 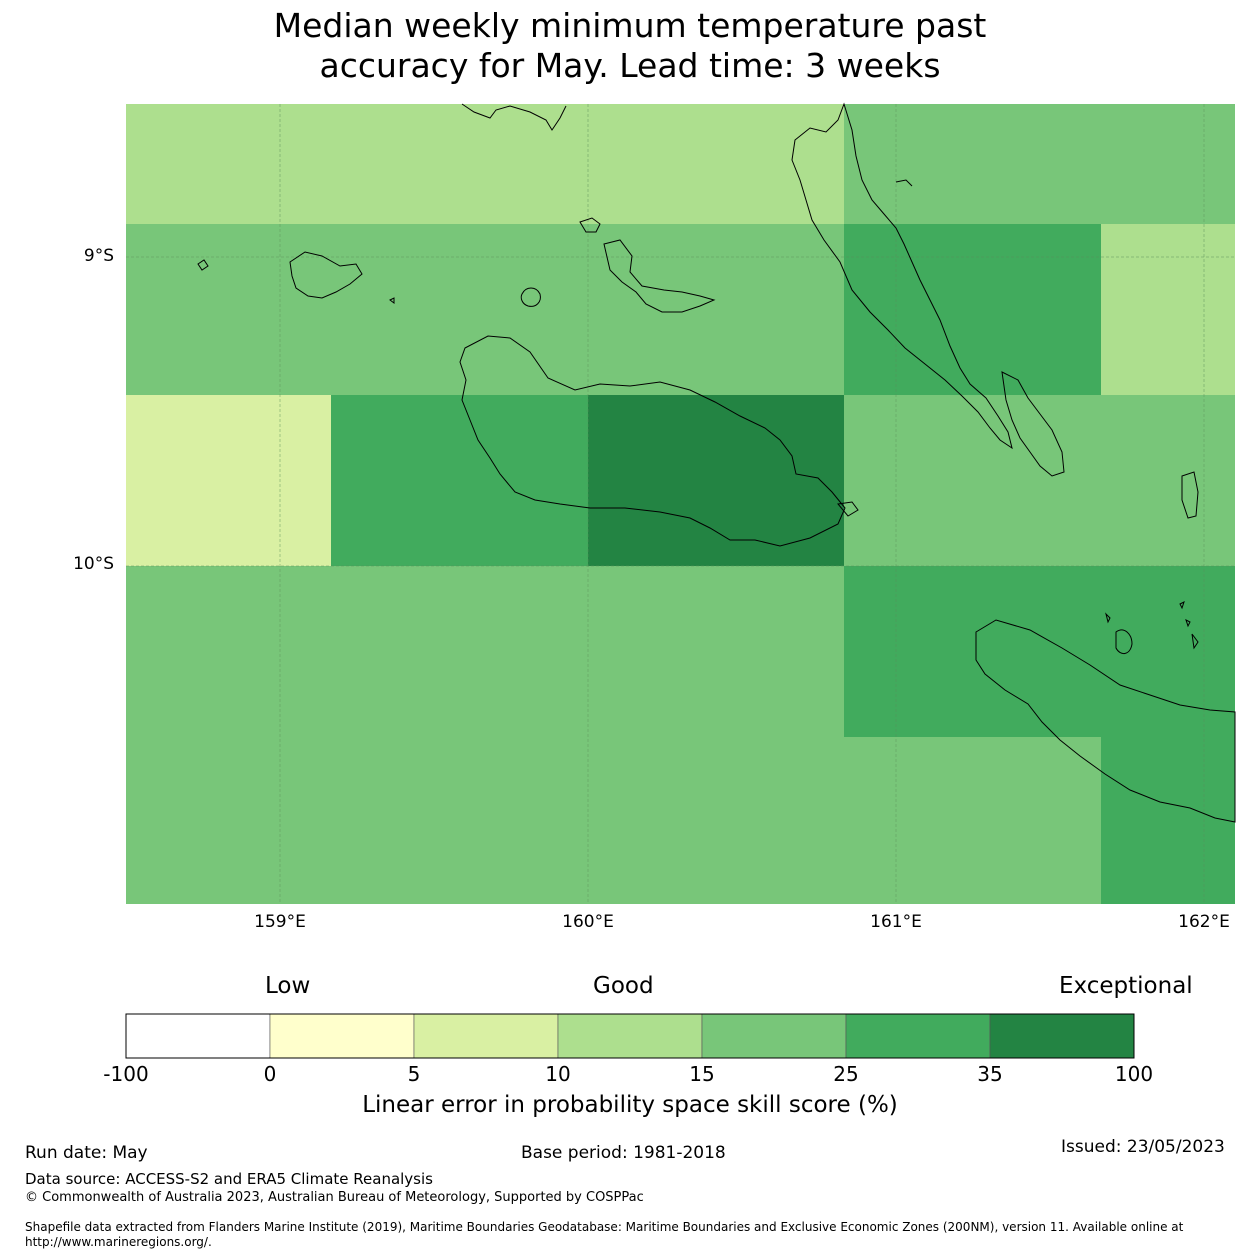 What do you see at coordinates (588, 922) in the screenshot?
I see `lon-label-160e: 160°E` at bounding box center [588, 922].